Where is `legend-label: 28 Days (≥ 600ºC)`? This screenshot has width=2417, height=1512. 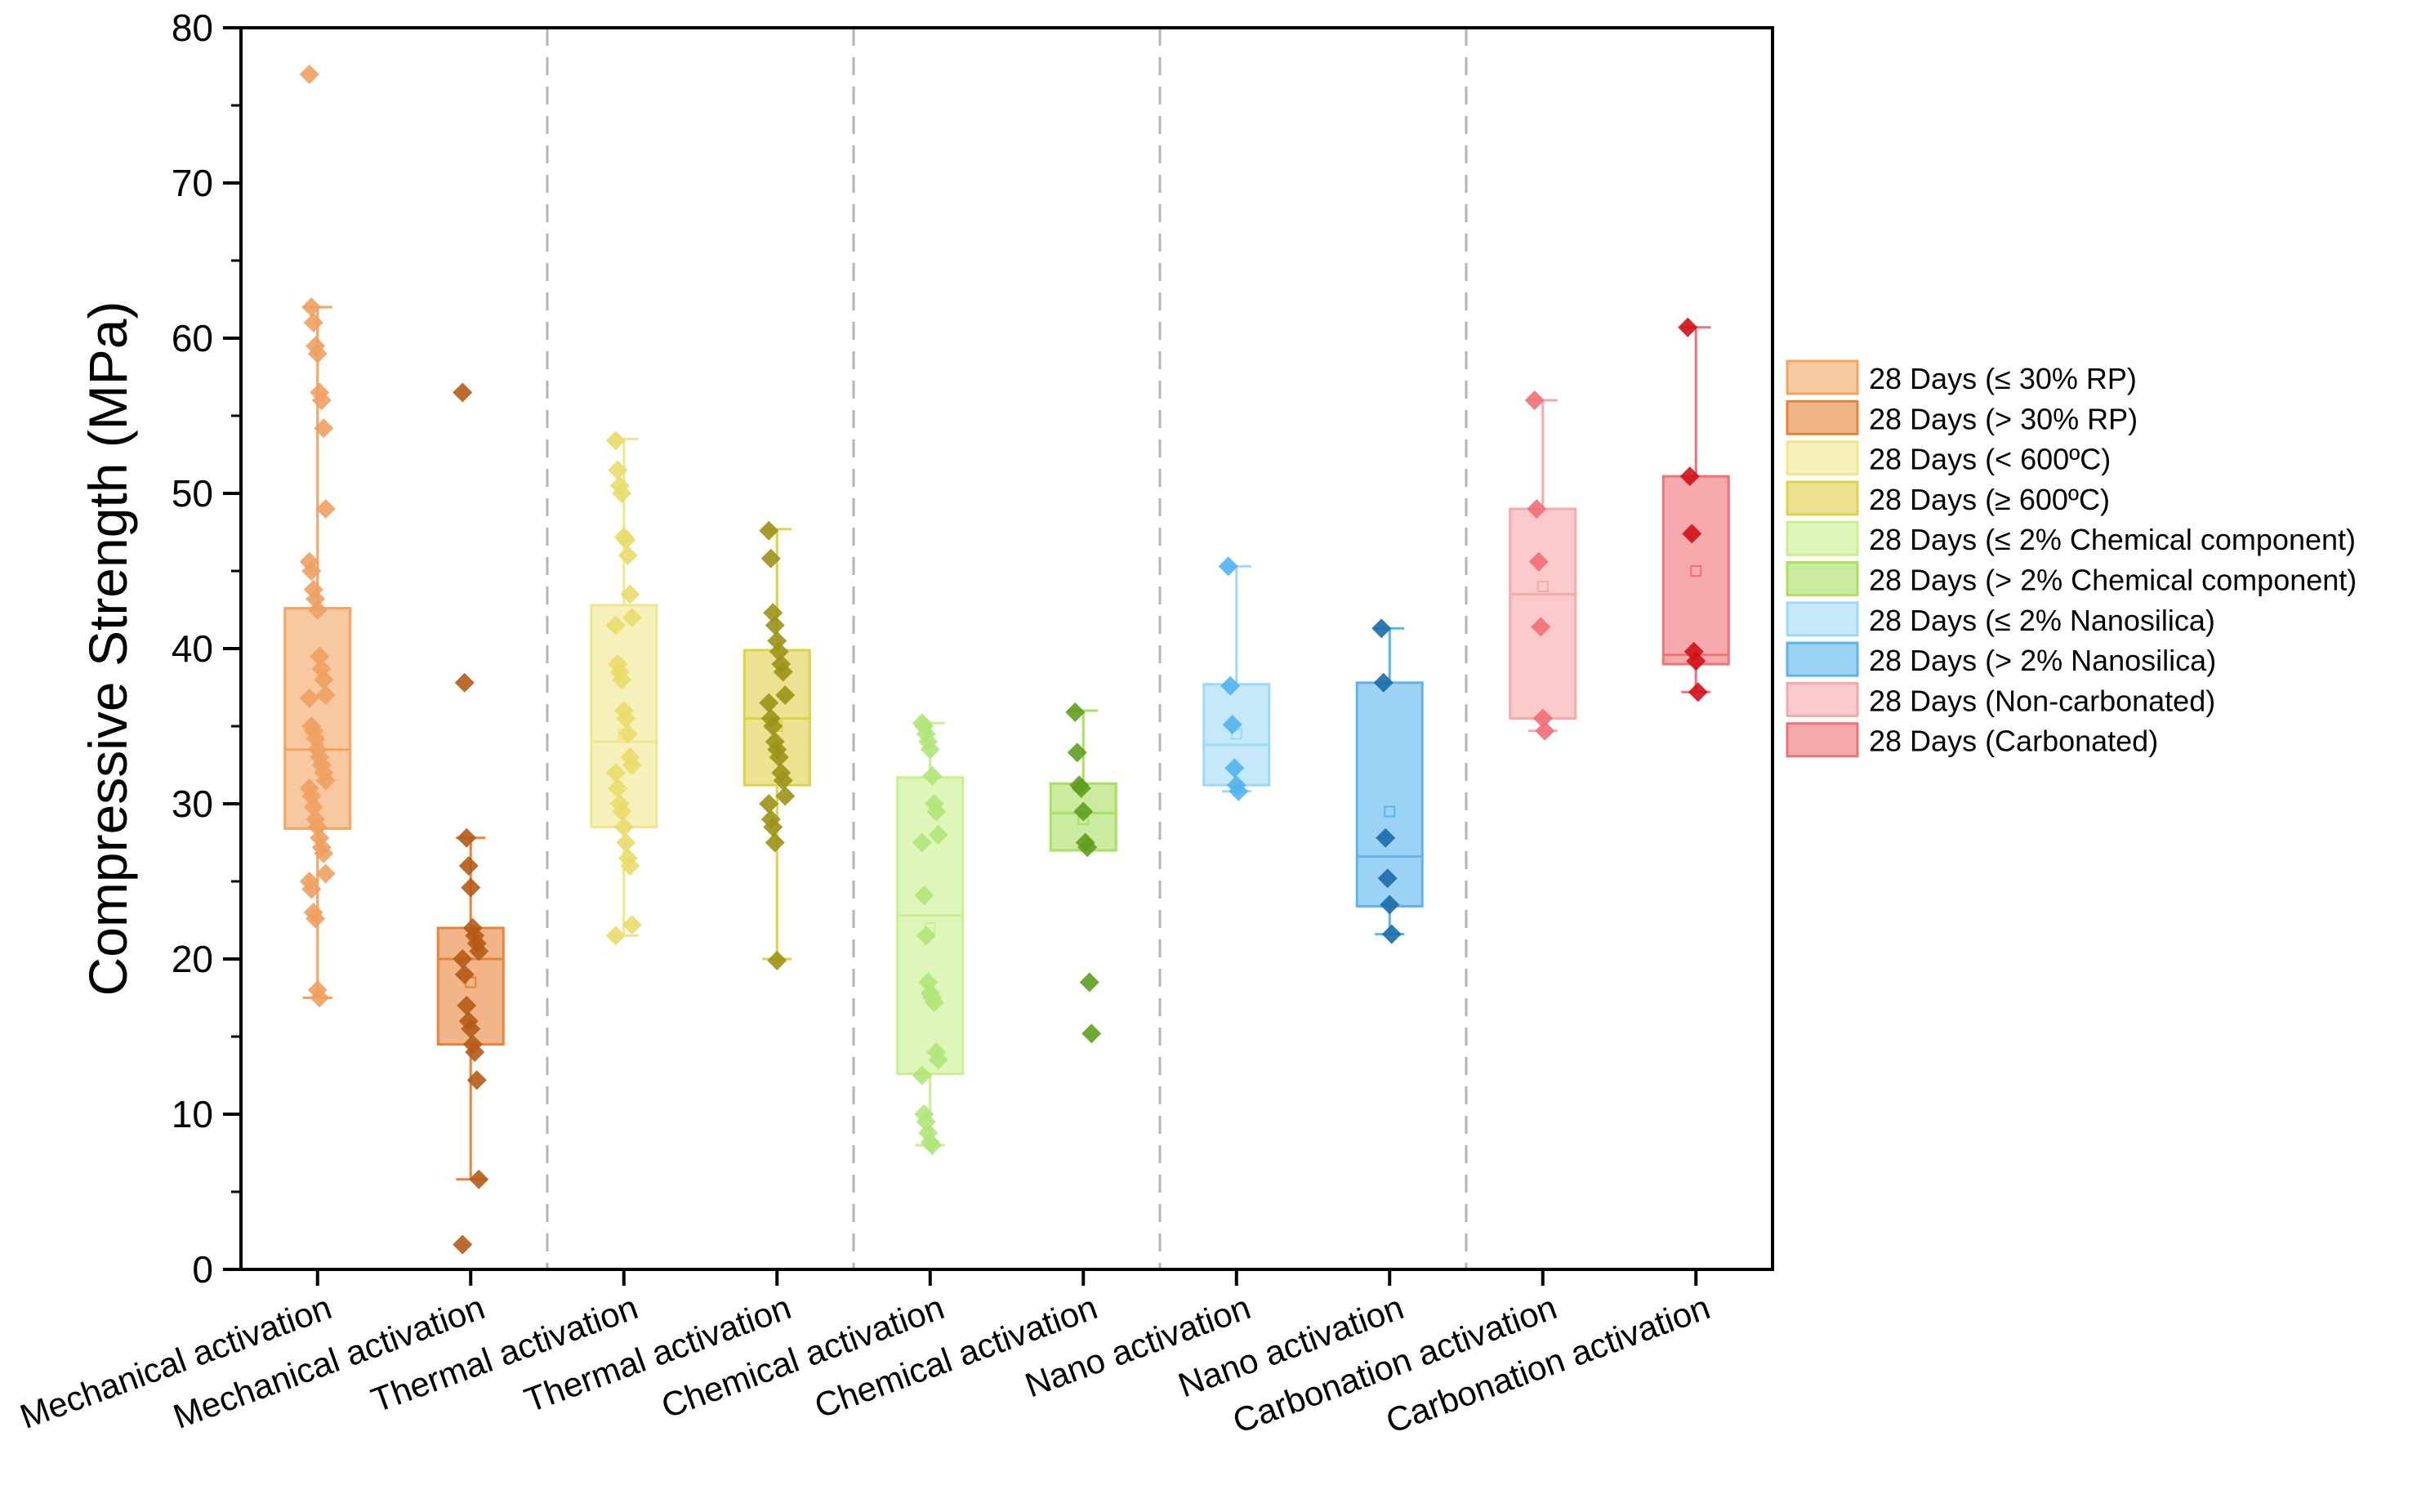 legend-label: 28 Days (≥ 600ºC) is located at coordinates (1989, 500).